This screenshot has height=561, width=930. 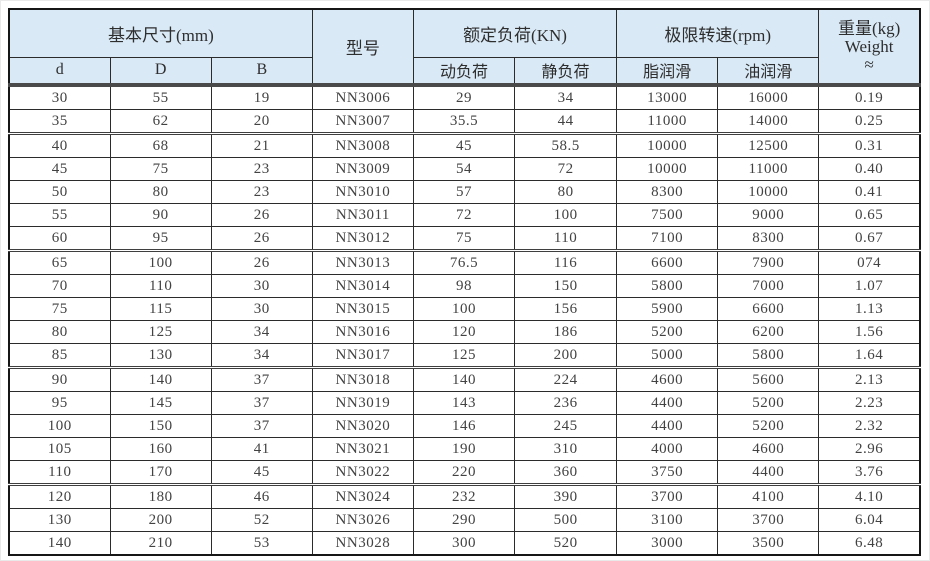 What do you see at coordinates (768, 169) in the screenshot?
I see `table-cell: 11000` at bounding box center [768, 169].